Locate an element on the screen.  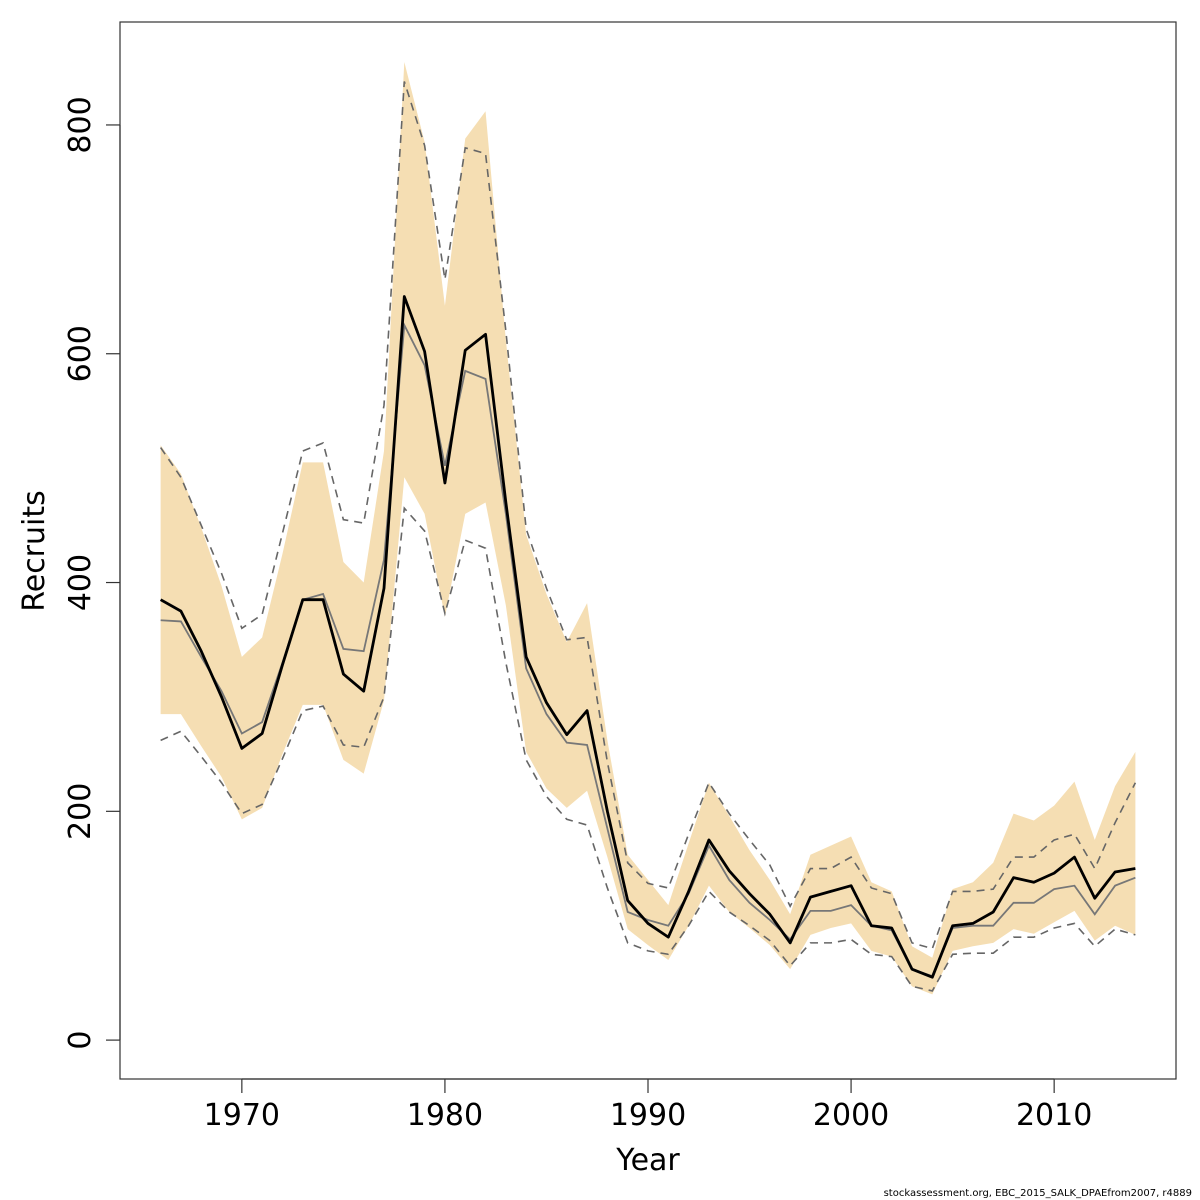
y-tick-label: 800 is located at coordinates (80, 124).